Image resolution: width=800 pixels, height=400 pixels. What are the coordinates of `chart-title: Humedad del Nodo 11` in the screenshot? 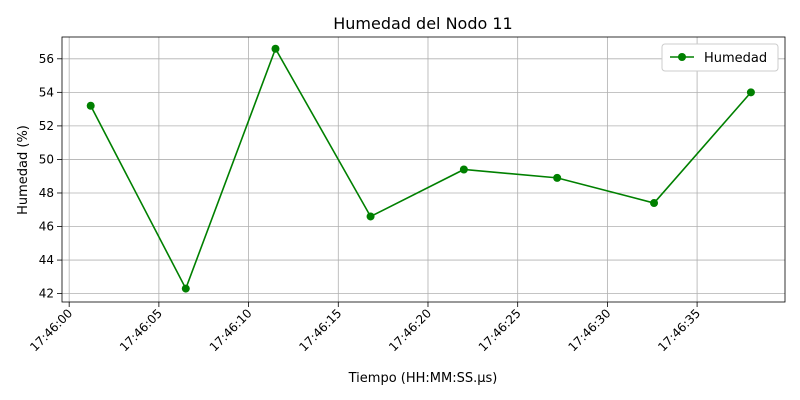 It's located at (422, 23).